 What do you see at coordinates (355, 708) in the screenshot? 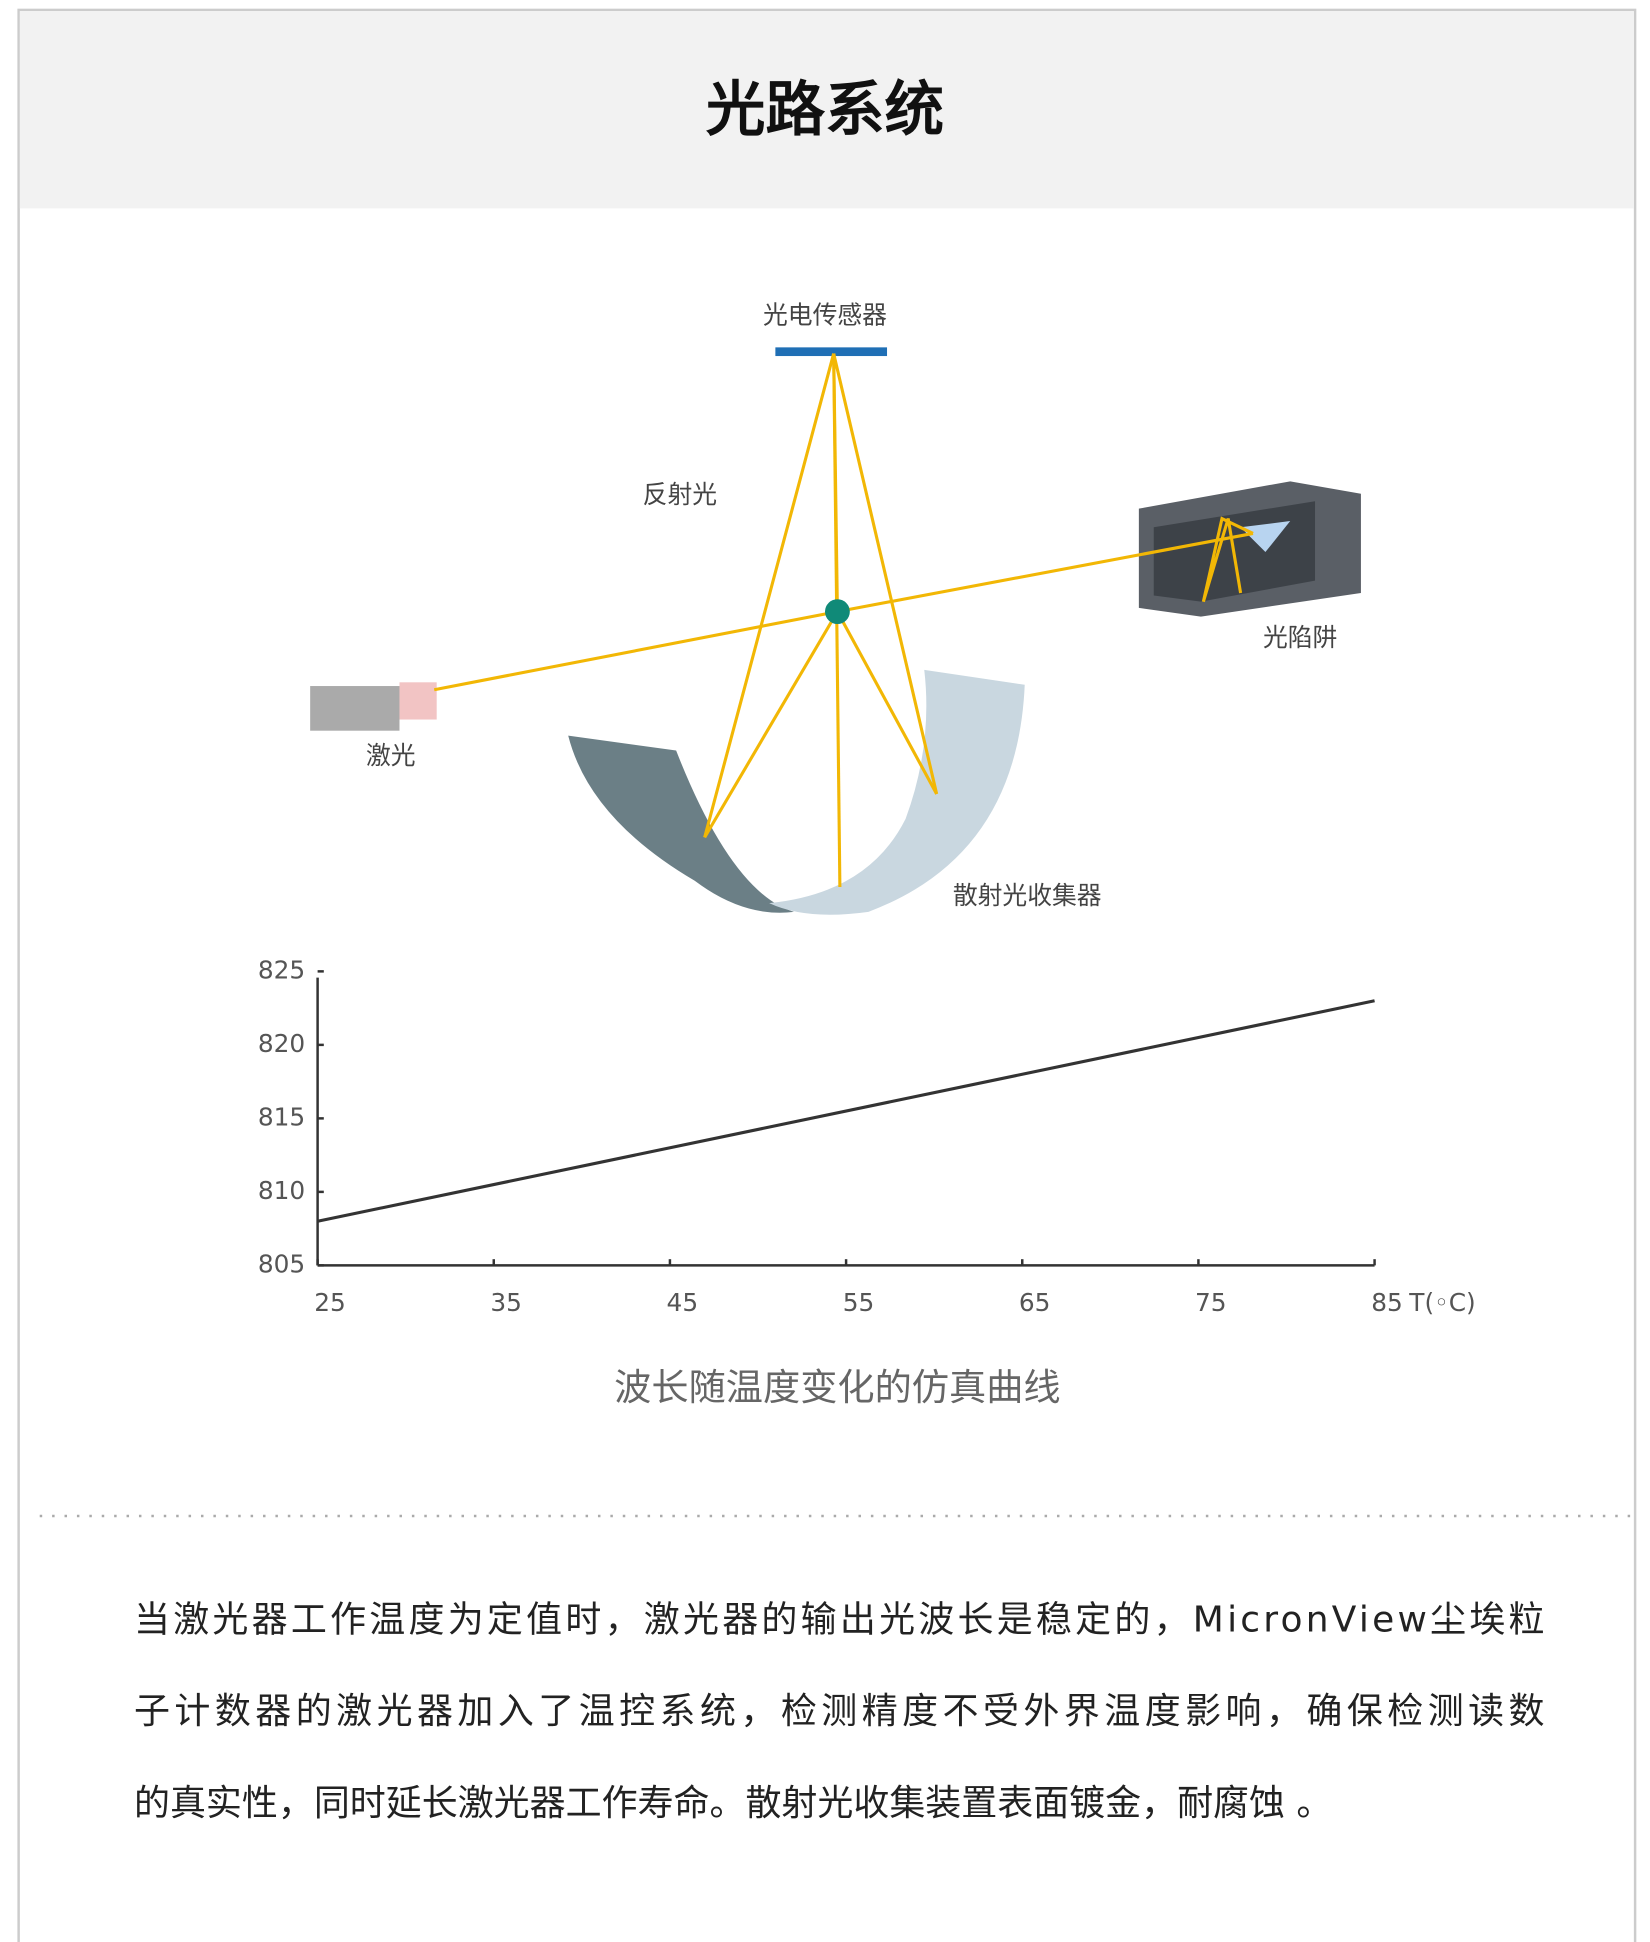
I see `laser-body` at bounding box center [355, 708].